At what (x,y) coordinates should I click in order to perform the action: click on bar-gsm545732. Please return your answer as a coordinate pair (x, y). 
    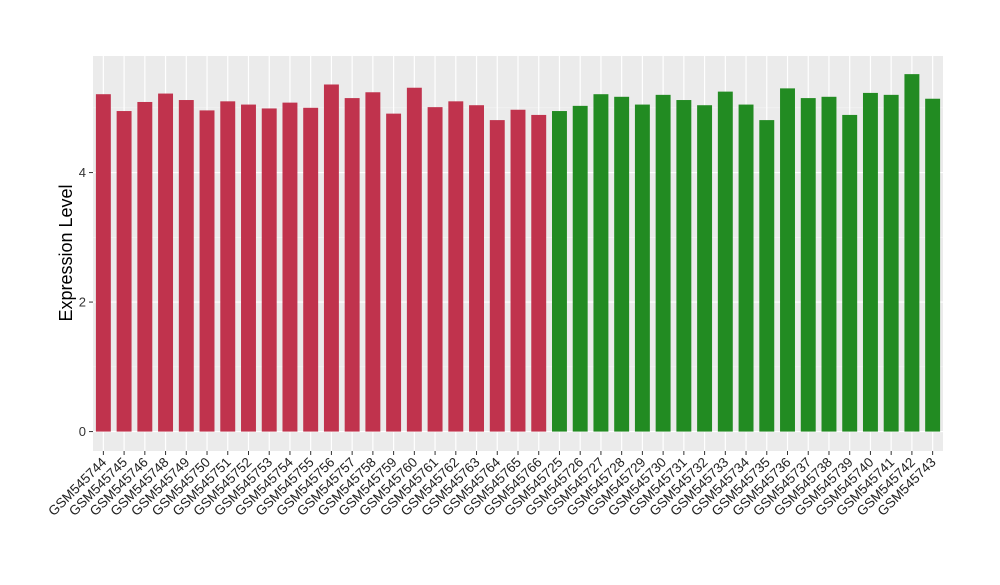
    Looking at the image, I should click on (705, 268).